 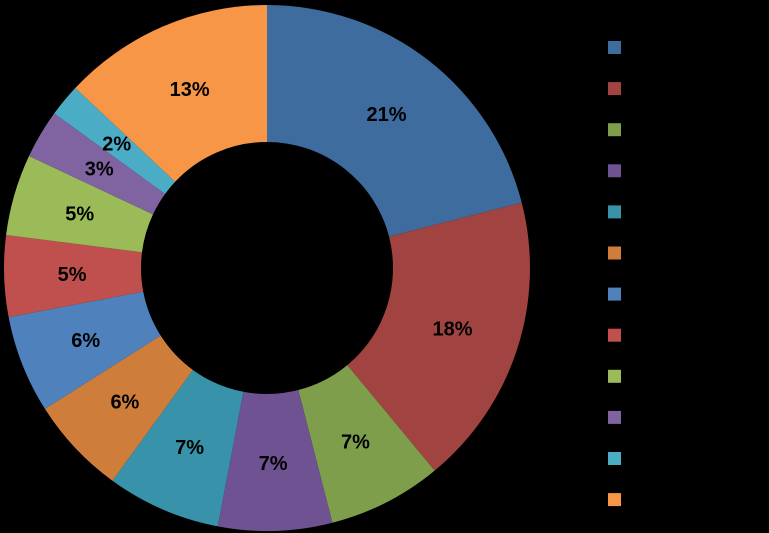 I want to click on data-label-7: 6%, so click(x=85, y=341).